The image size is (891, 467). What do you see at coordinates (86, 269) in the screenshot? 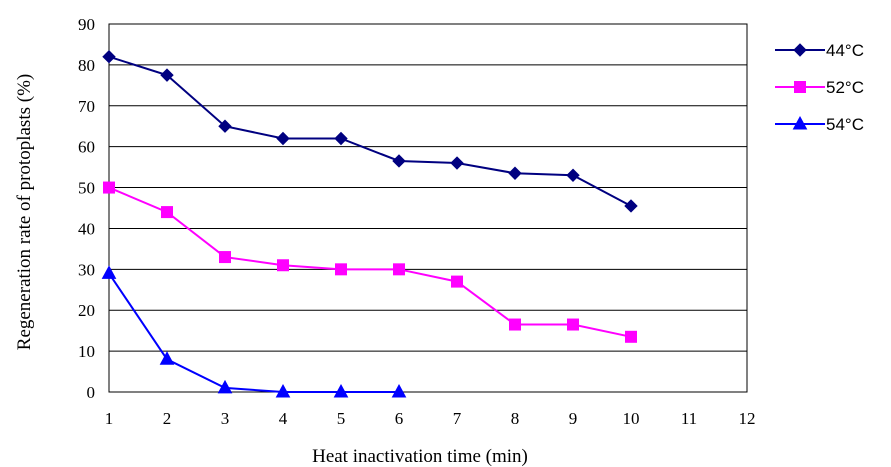
I see `y-tick-label: 30` at bounding box center [86, 269].